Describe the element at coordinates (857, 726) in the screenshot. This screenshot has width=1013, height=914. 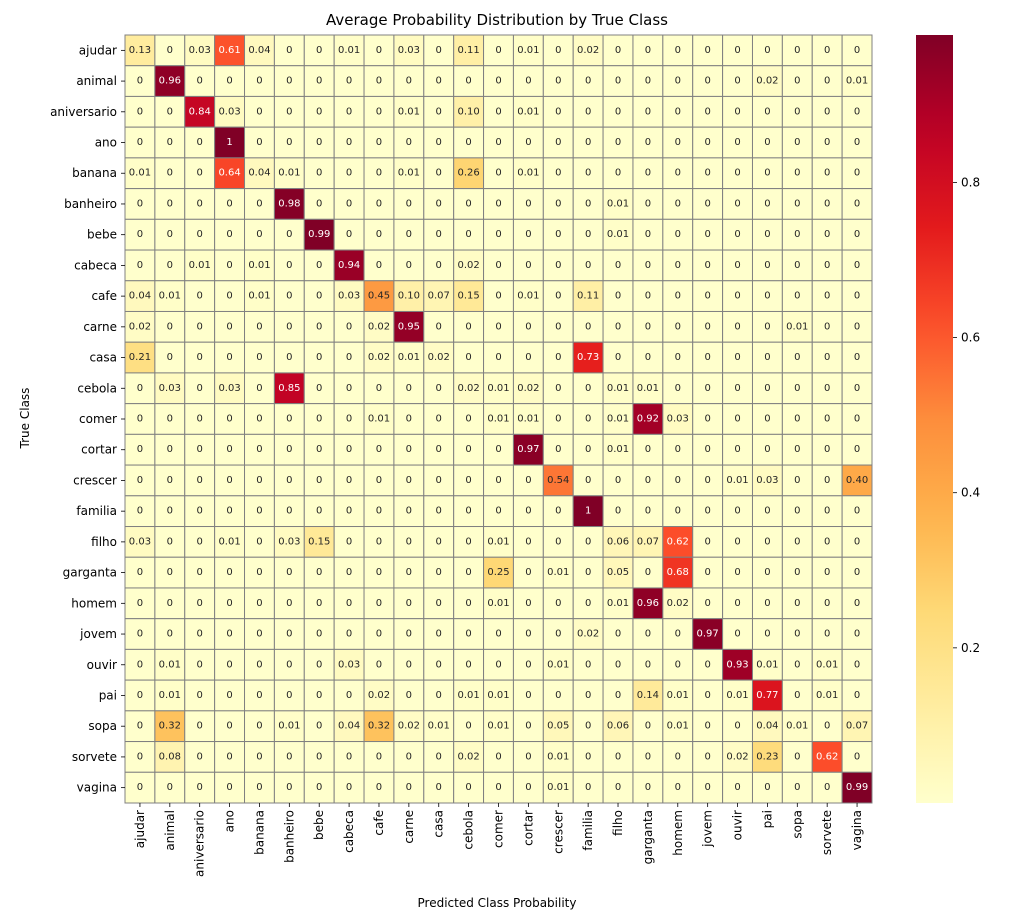
I see `cell-value-label: 0.07` at that location.